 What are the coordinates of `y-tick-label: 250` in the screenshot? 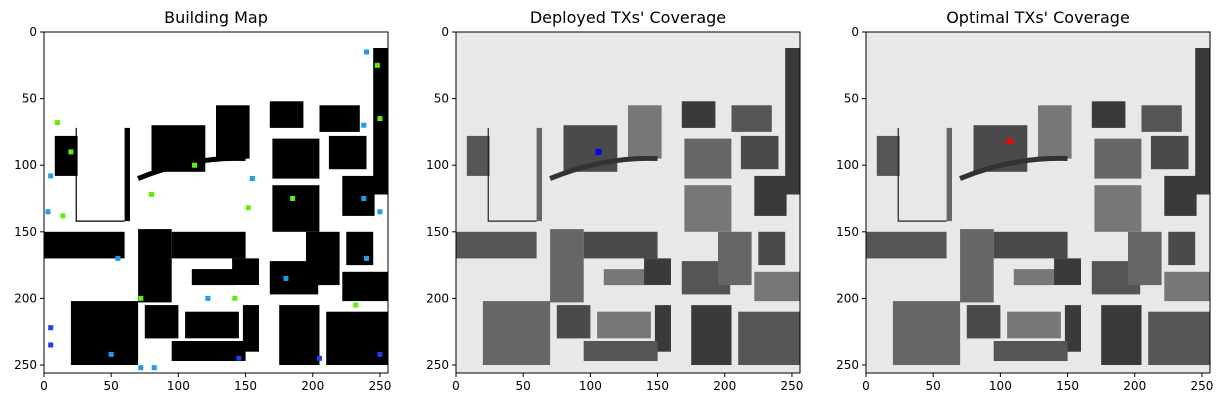 It's located at (25, 365).